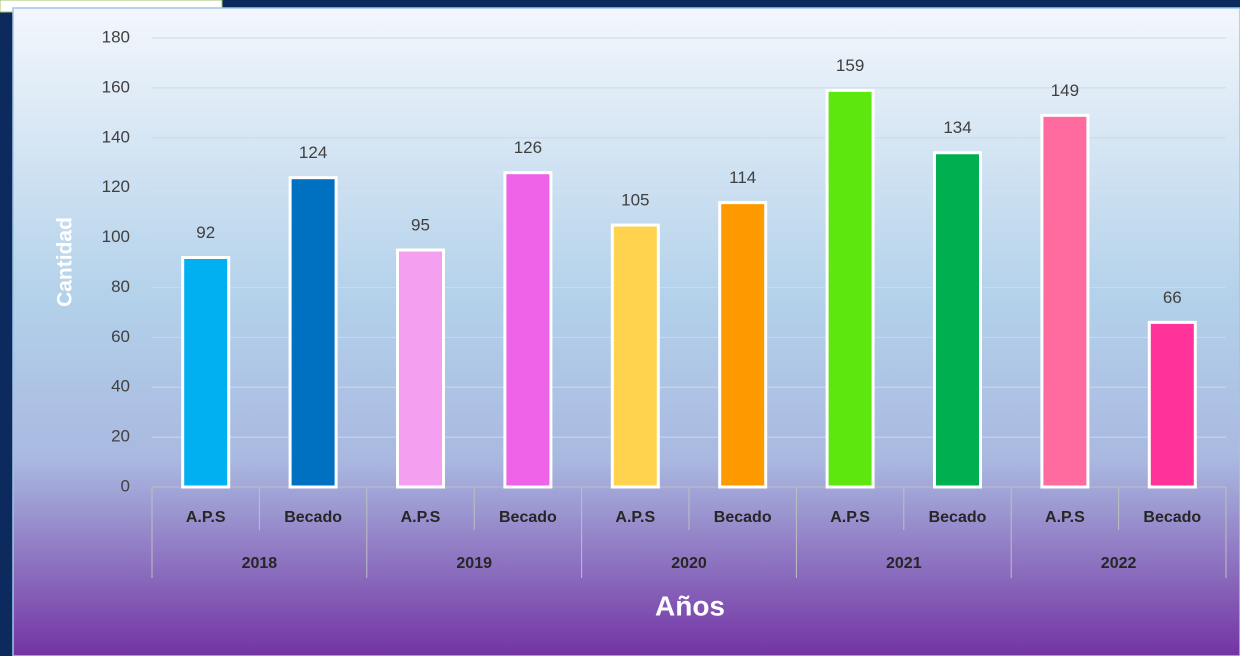 The image size is (1240, 656). I want to click on y-axis-title: Cantidad, so click(65, 262).